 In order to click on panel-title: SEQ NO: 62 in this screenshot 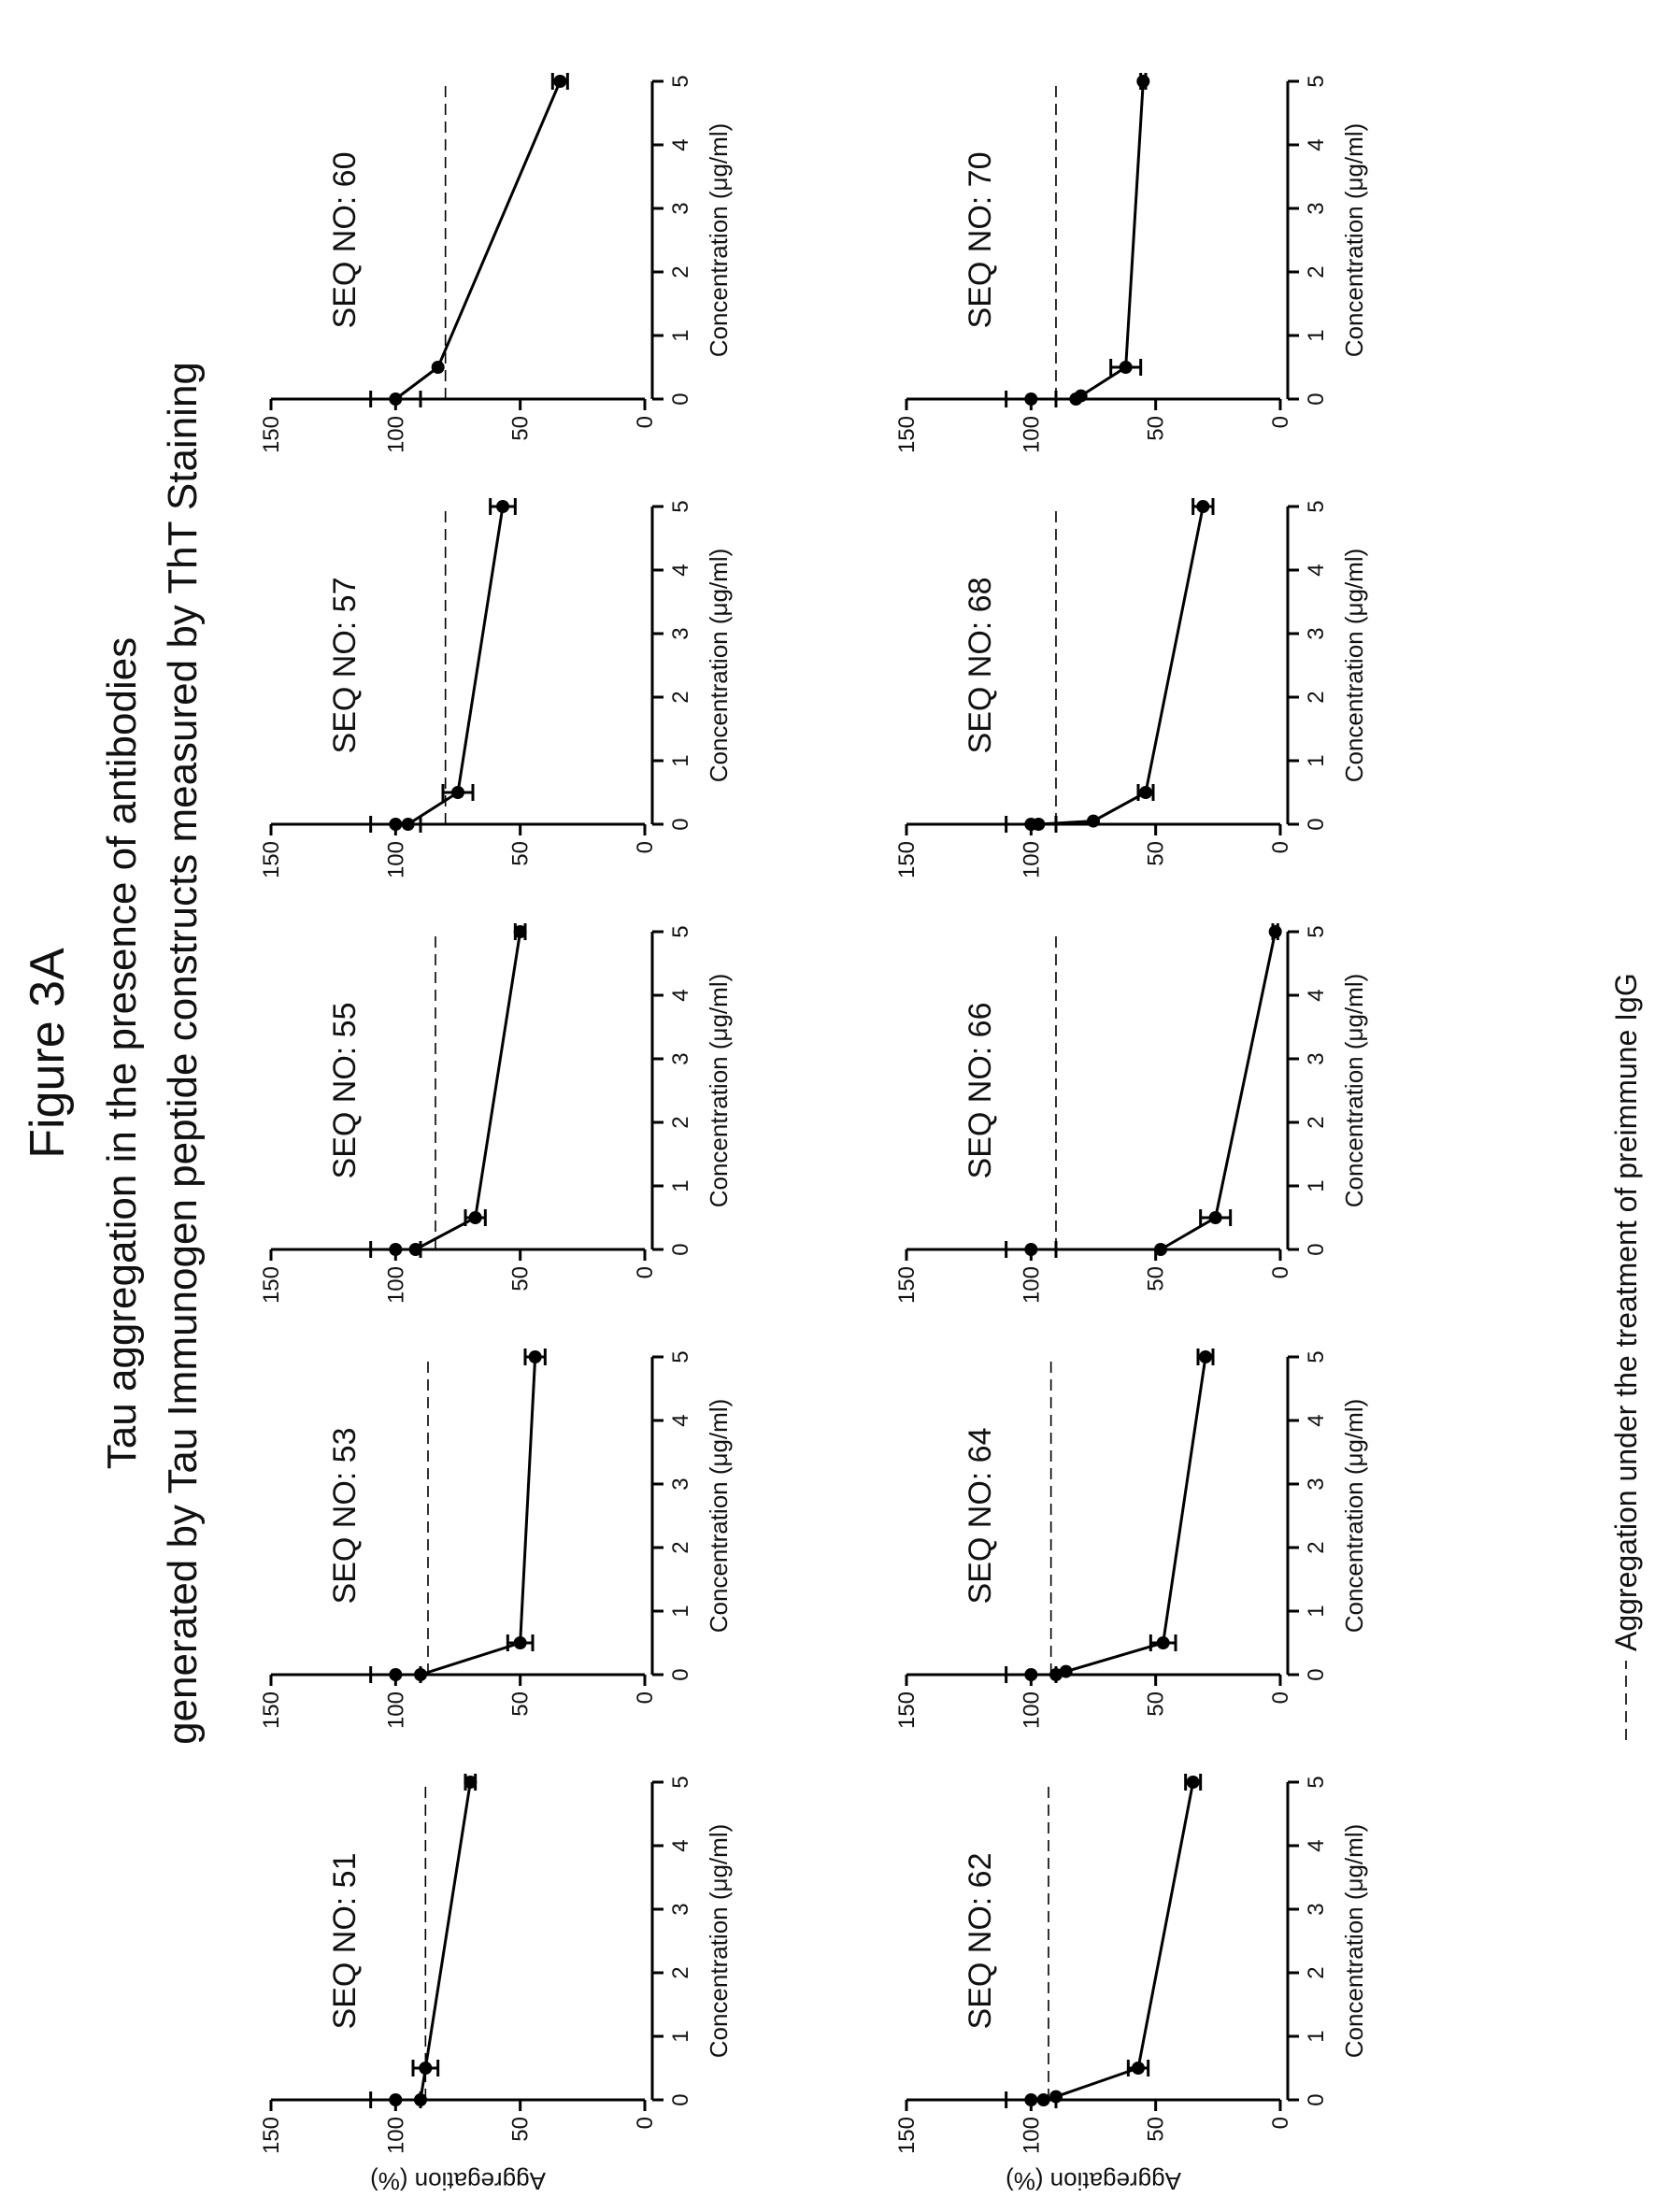, I will do `click(980, 1942)`.